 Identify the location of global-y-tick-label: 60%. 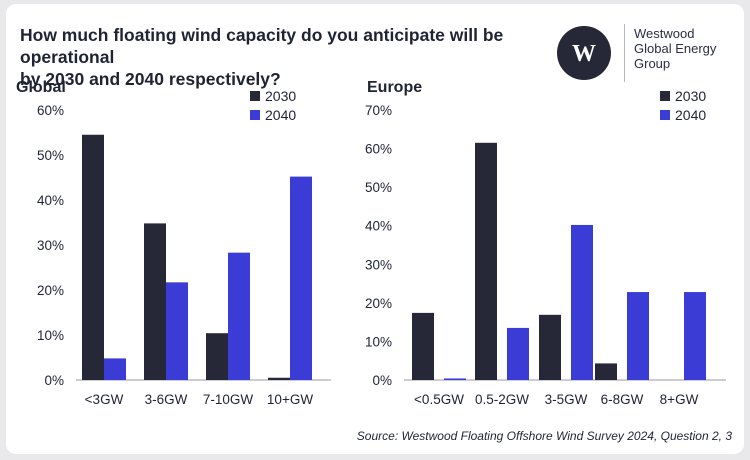
(50, 110).